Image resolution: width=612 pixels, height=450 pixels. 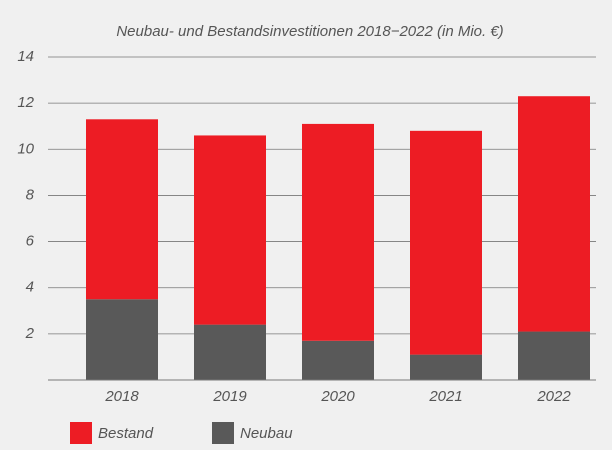 What do you see at coordinates (30, 333) in the screenshot?
I see `y-tick-label: 2` at bounding box center [30, 333].